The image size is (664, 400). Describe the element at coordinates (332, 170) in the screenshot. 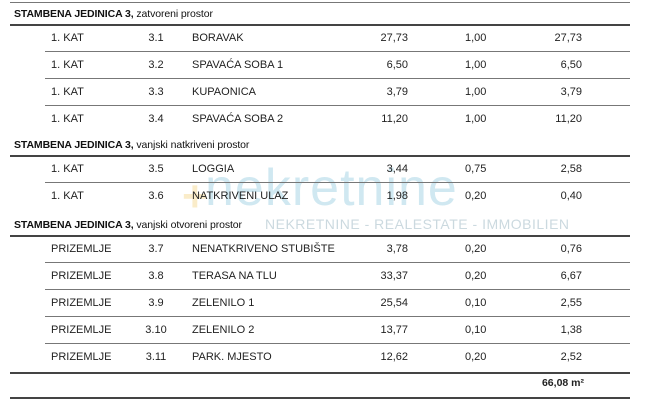

I see `table-row: 1. KAT 3.5 LOGGIA 3,44 0,75 2,58` at that location.